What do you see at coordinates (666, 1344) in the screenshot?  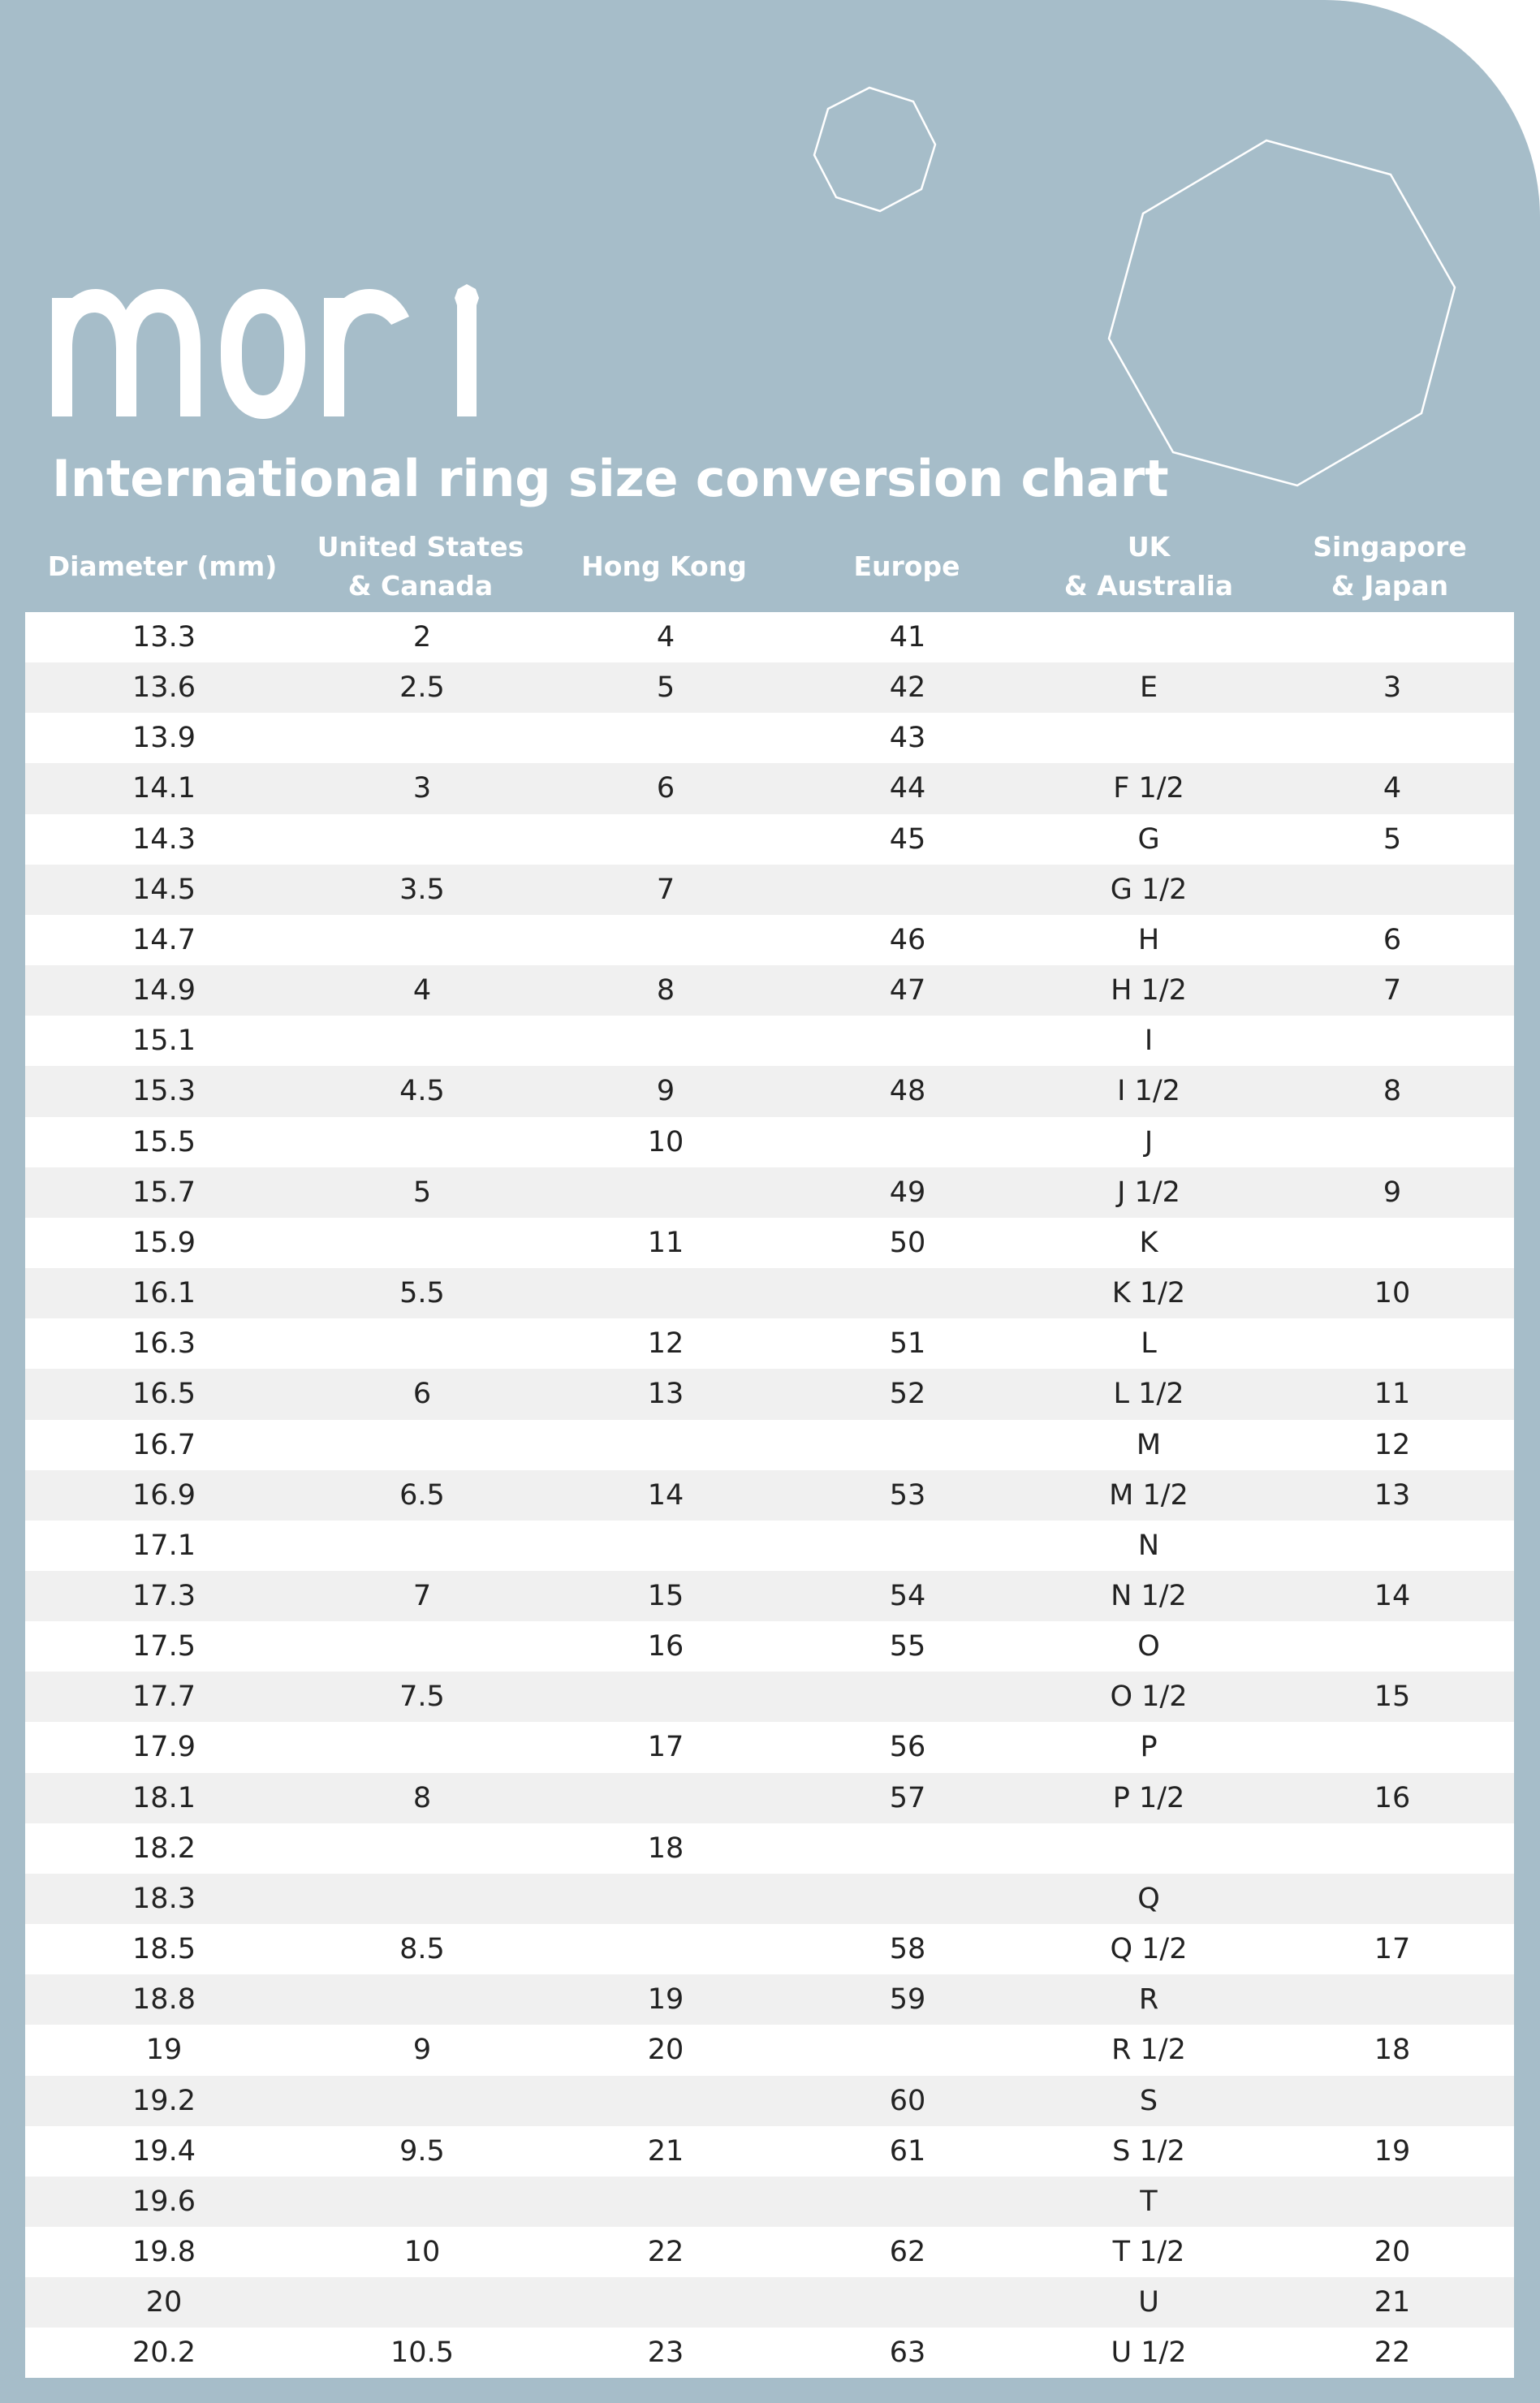 I see `cell-hong-kong: 12` at bounding box center [666, 1344].